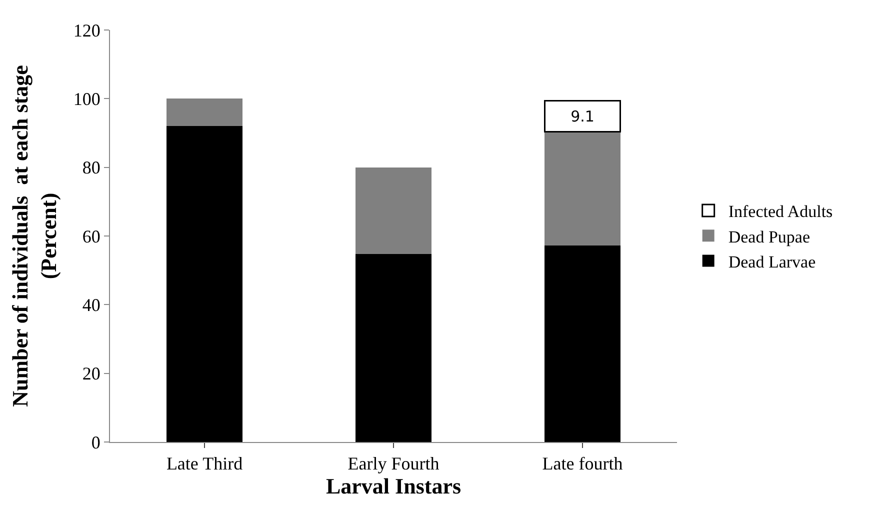 Image resolution: width=877 pixels, height=512 pixels. I want to click on y-tick-label: 60, so click(91, 236).